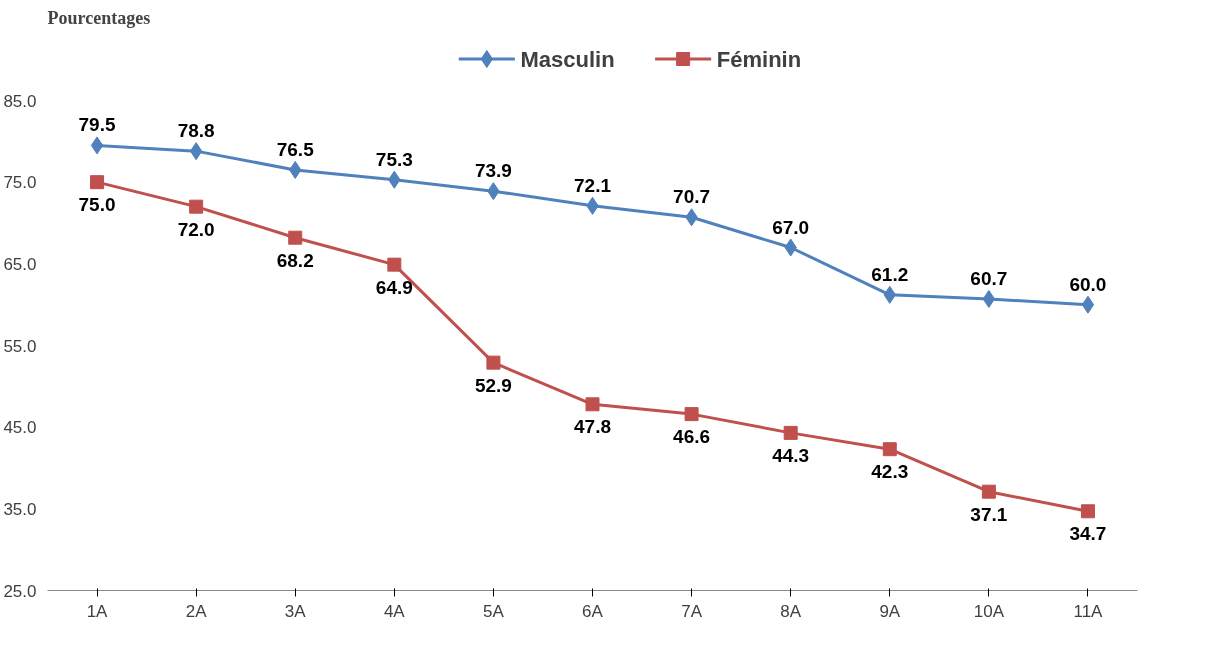  What do you see at coordinates (493, 171) in the screenshot?
I see `data-label: 73.9` at bounding box center [493, 171].